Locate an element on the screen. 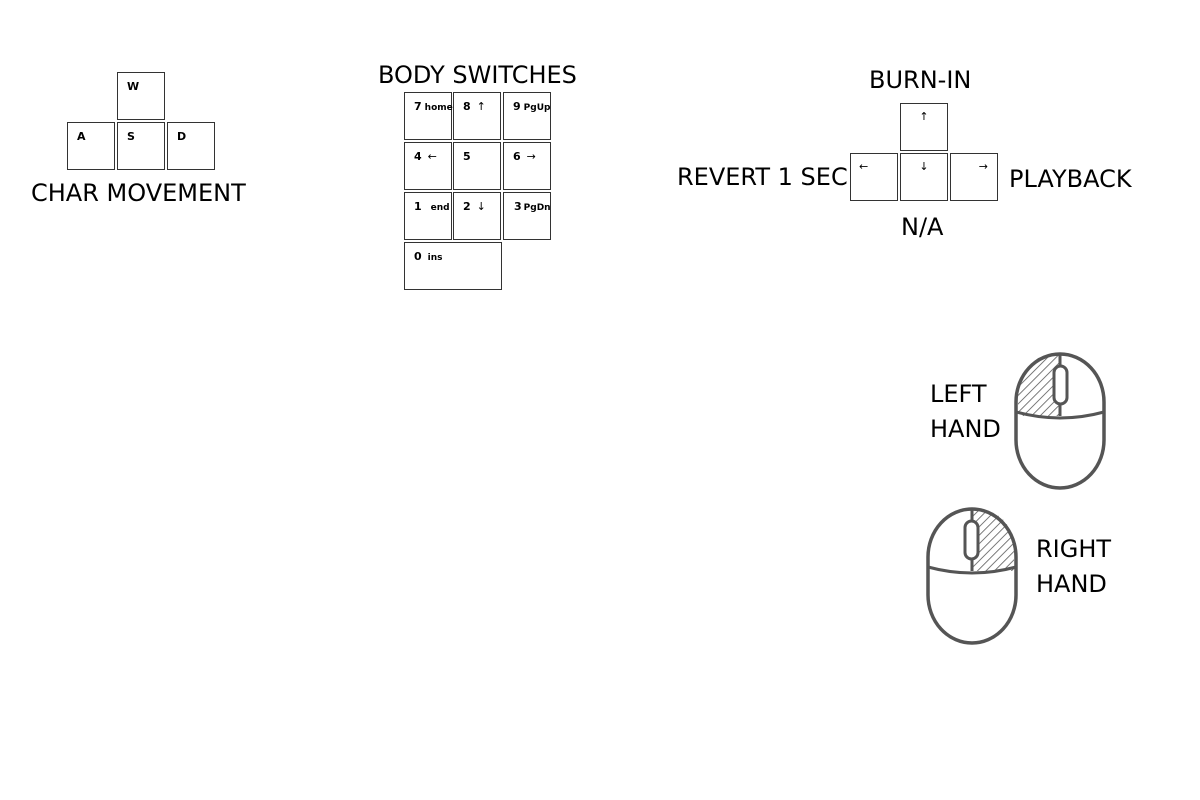 The height and width of the screenshot is (800, 1200). numpad-key-0-label: 0 ins is located at coordinates (428, 257).